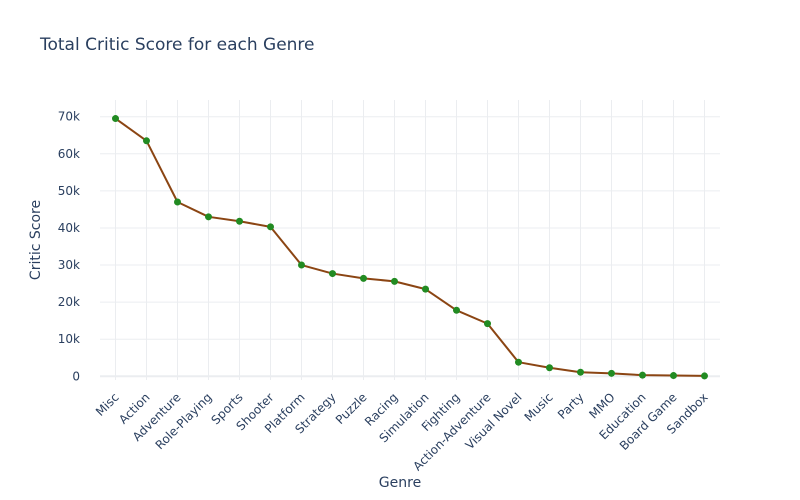 The width and height of the screenshot is (800, 500). What do you see at coordinates (69, 117) in the screenshot?
I see `y-tick-label: 70k` at bounding box center [69, 117].